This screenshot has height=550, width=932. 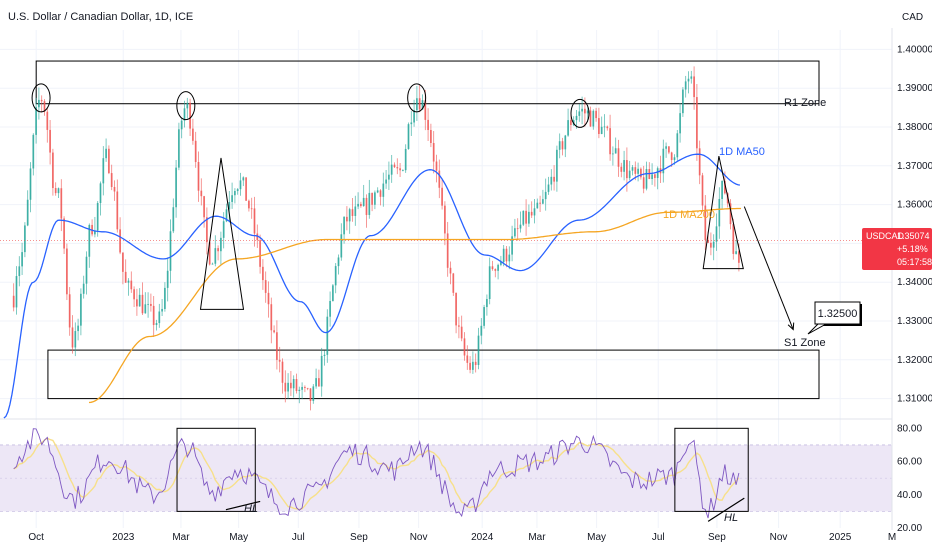 What do you see at coordinates (914, 88) in the screenshot?
I see `y-tick-label: 1.39000` at bounding box center [914, 88].